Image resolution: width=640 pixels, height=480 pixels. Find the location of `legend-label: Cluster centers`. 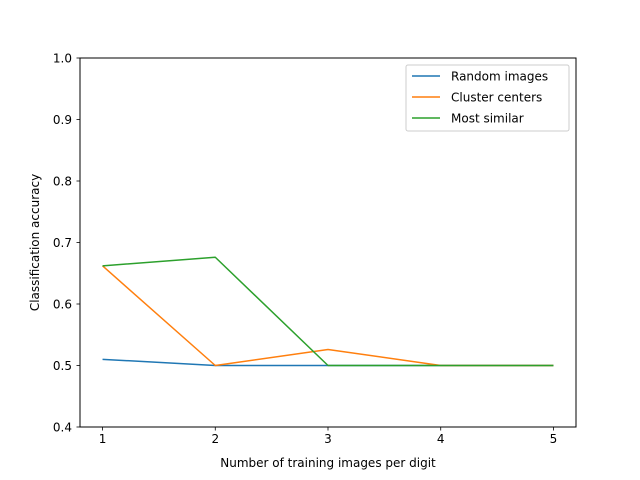

legend-label: Cluster centers is located at coordinates (496, 97).